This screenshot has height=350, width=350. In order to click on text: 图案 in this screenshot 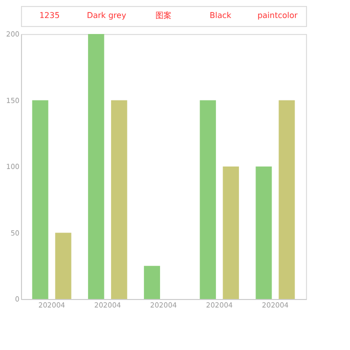, I will do `click(164, 15)`.